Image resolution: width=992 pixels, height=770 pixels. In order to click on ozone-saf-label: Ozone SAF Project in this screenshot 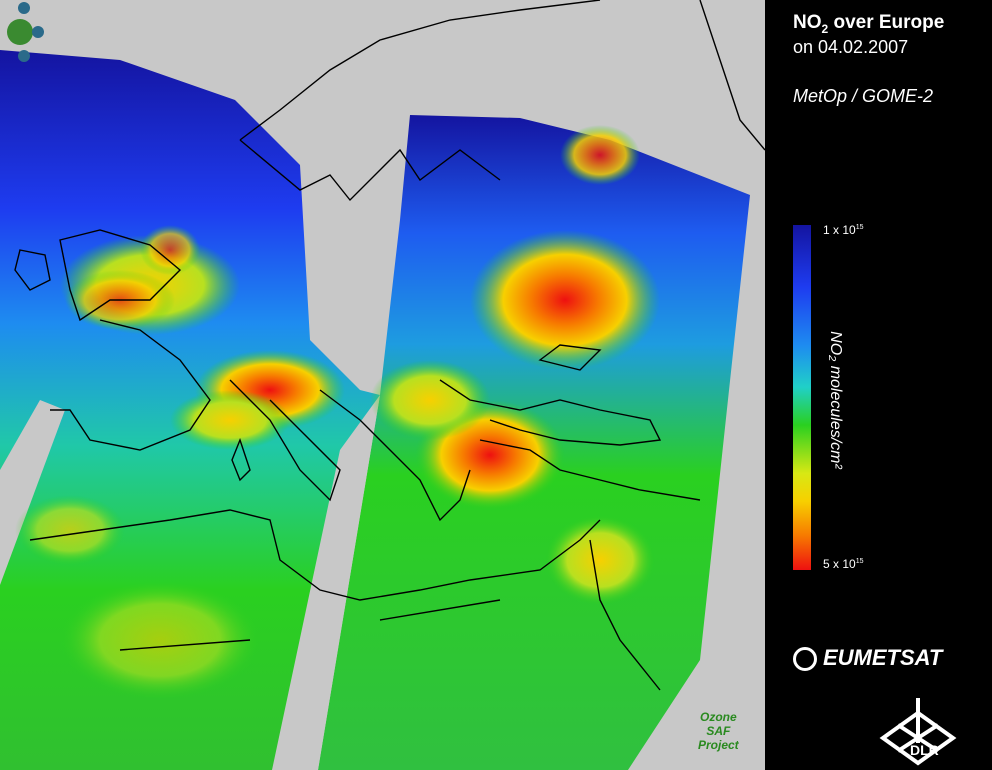, I will do `click(718, 731)`.